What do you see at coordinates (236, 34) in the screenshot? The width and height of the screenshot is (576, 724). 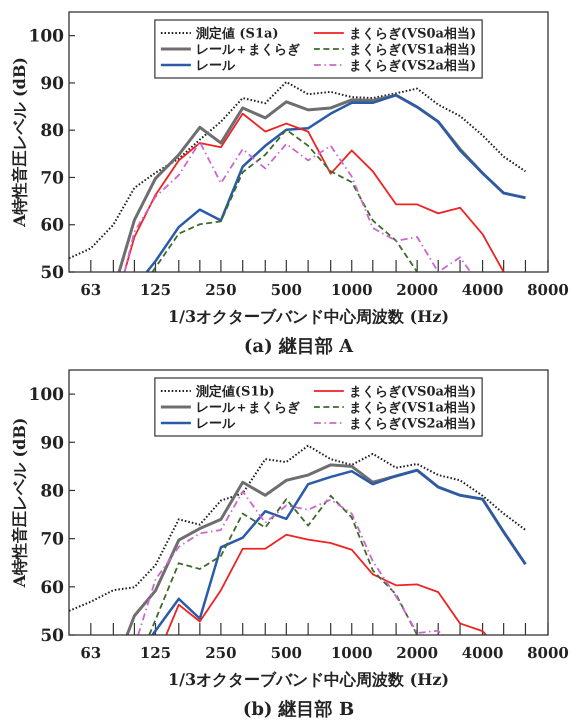 I see `legend-label: 測定値 (S1a)` at bounding box center [236, 34].